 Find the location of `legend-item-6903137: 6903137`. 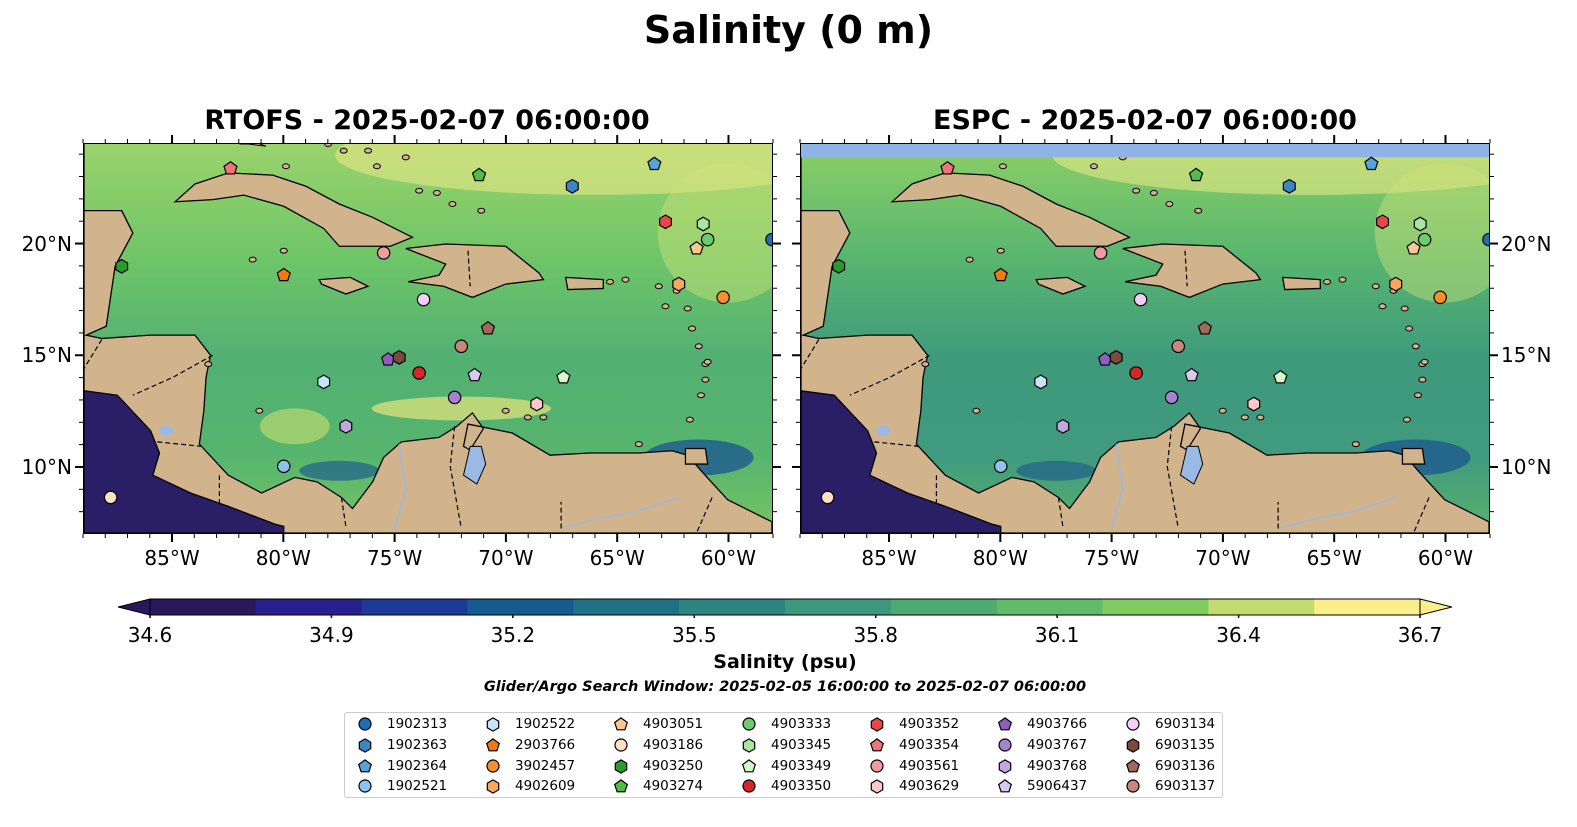

legend-item-6903137: 6903137 is located at coordinates (1170, 786).